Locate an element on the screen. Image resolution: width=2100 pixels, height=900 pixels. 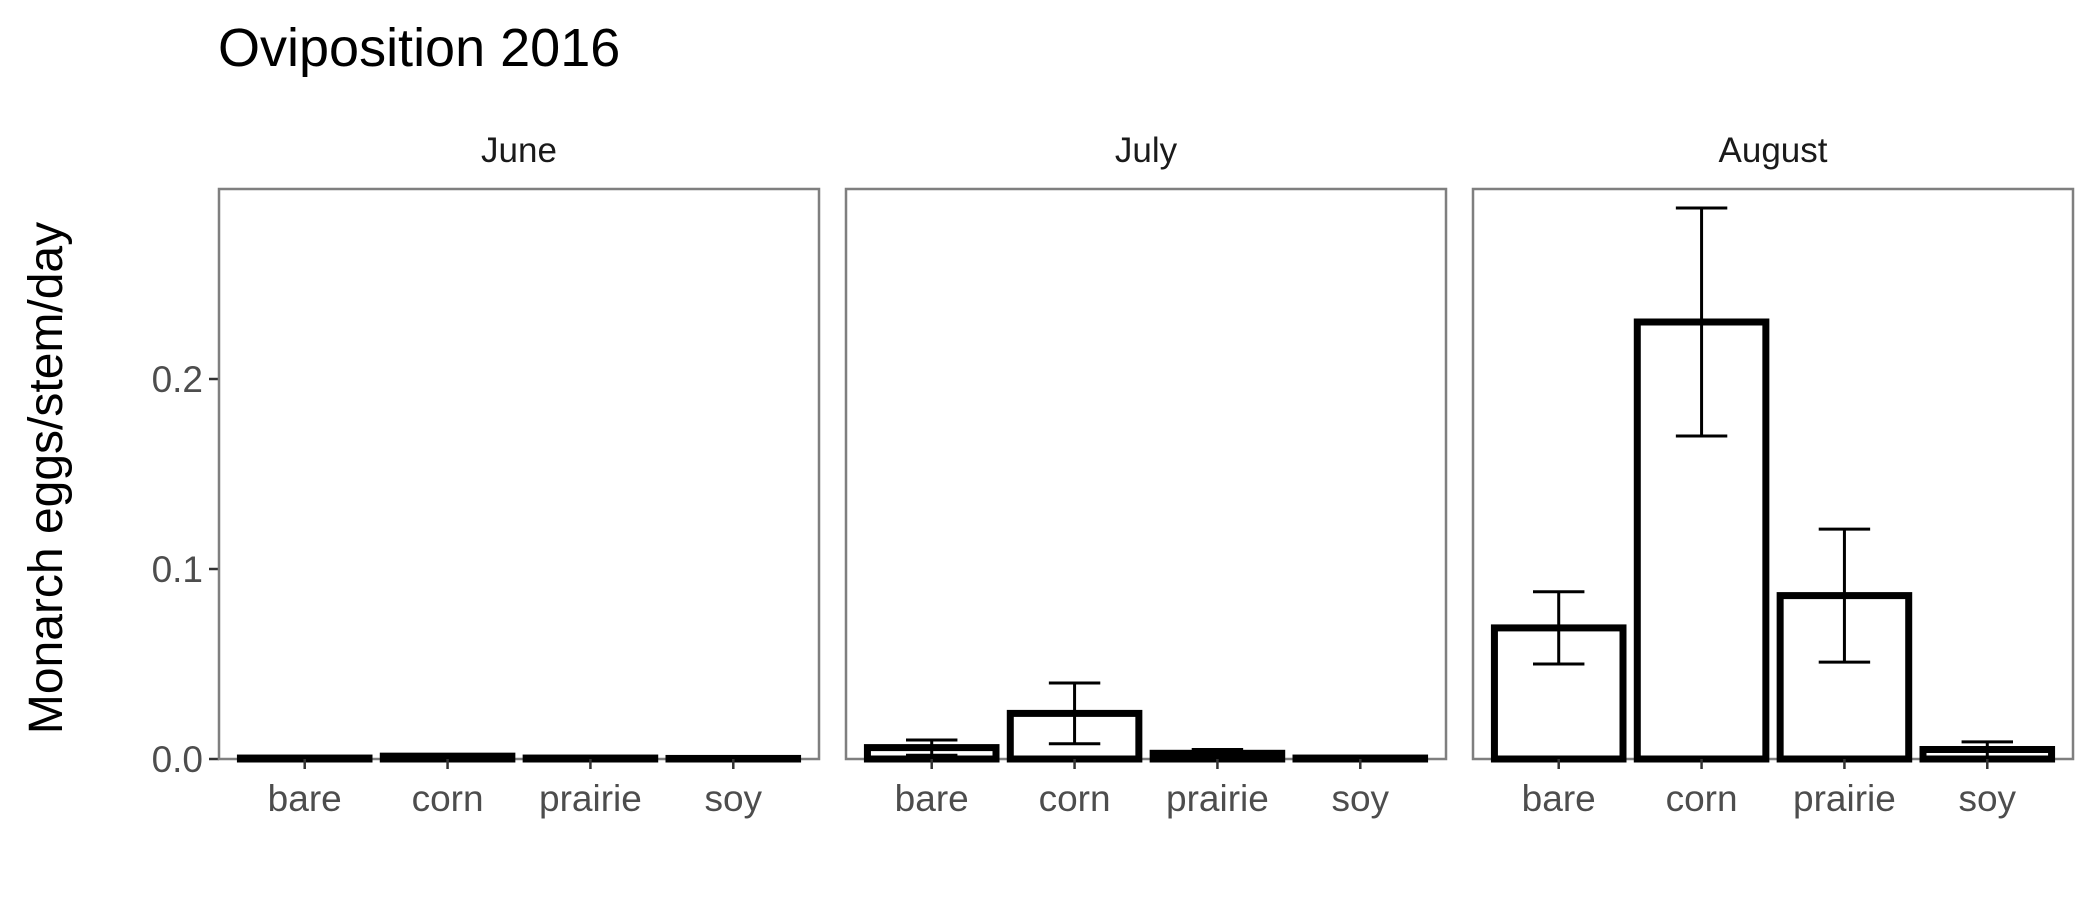
y-tick-label: 0.0 is located at coordinates (177, 759).